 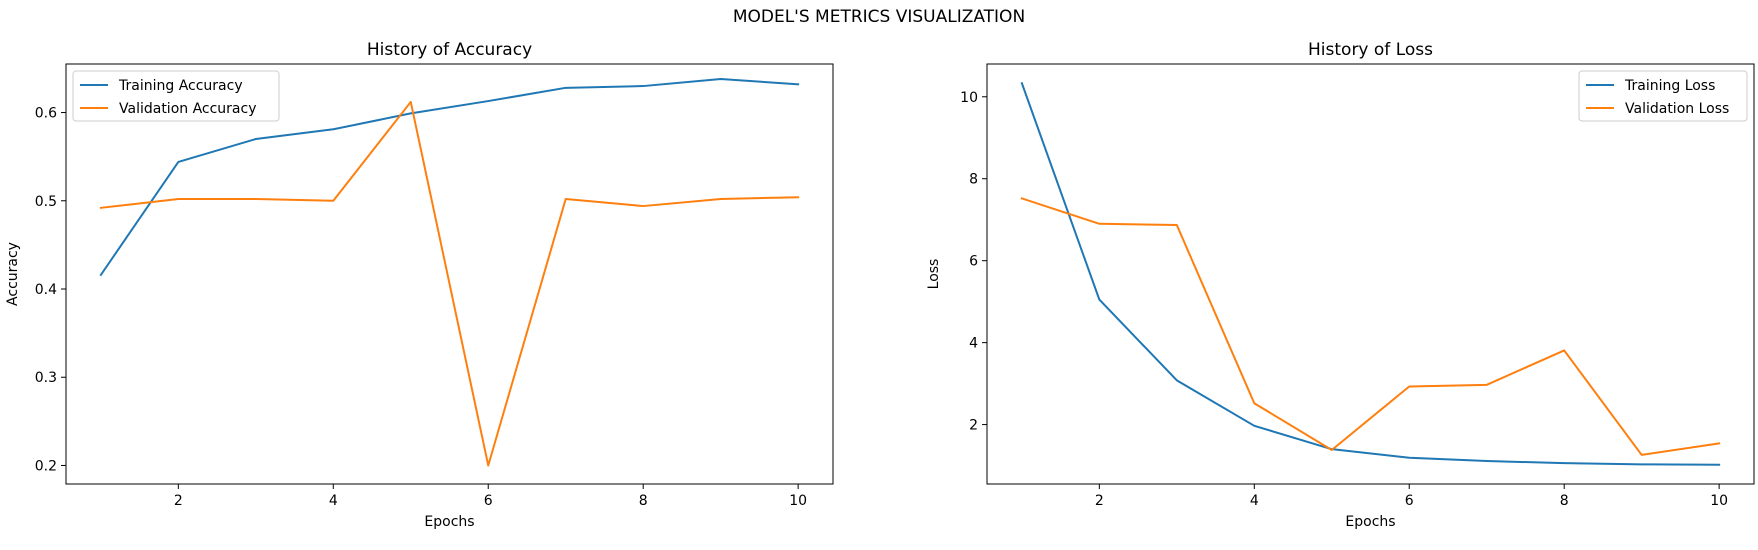 What do you see at coordinates (1099, 501) in the screenshot?
I see `loss-x-tick-label: 2` at bounding box center [1099, 501].